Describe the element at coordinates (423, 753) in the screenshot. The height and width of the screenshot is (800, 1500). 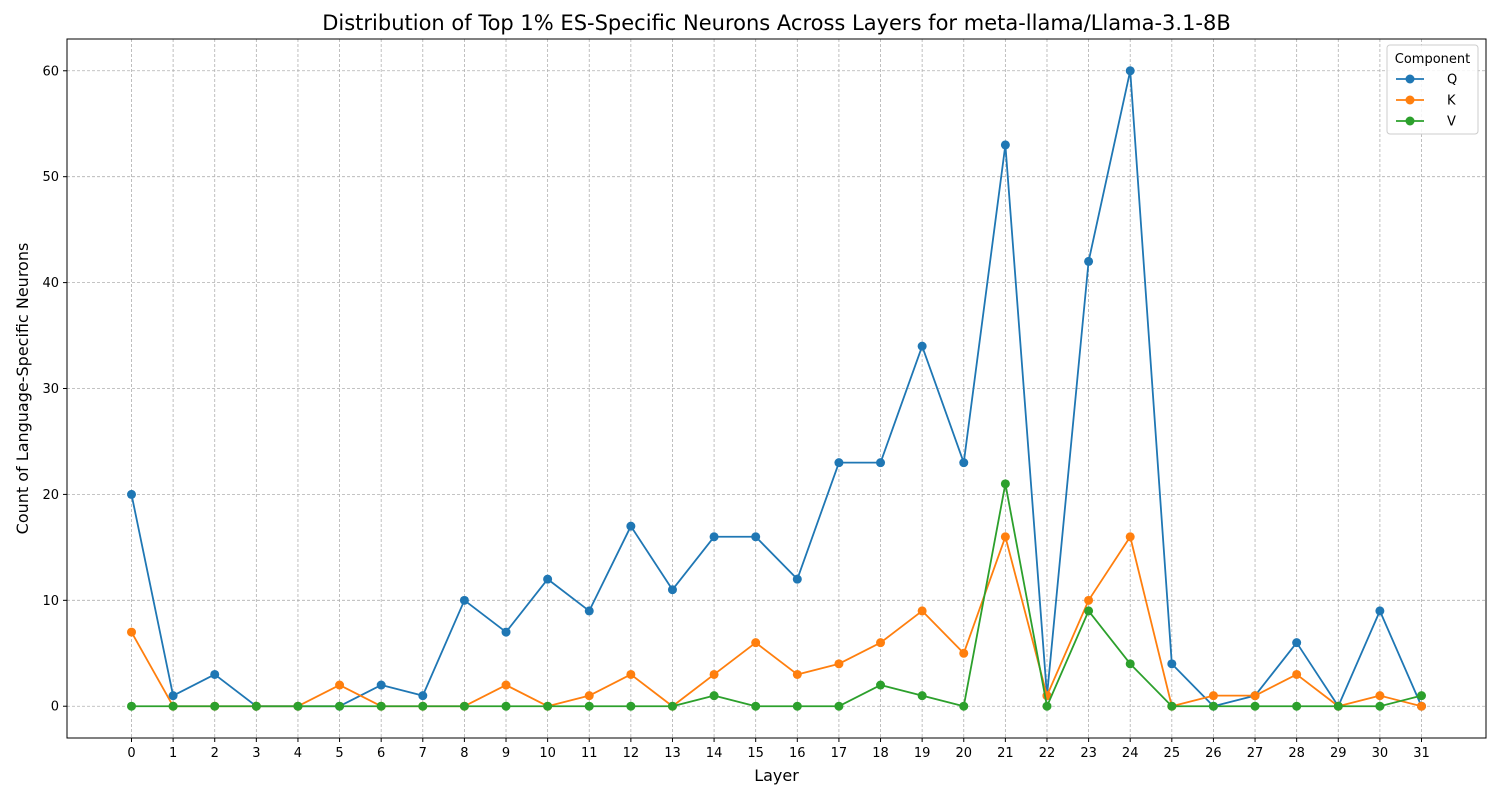
I see `x-tick-label: 7` at that location.